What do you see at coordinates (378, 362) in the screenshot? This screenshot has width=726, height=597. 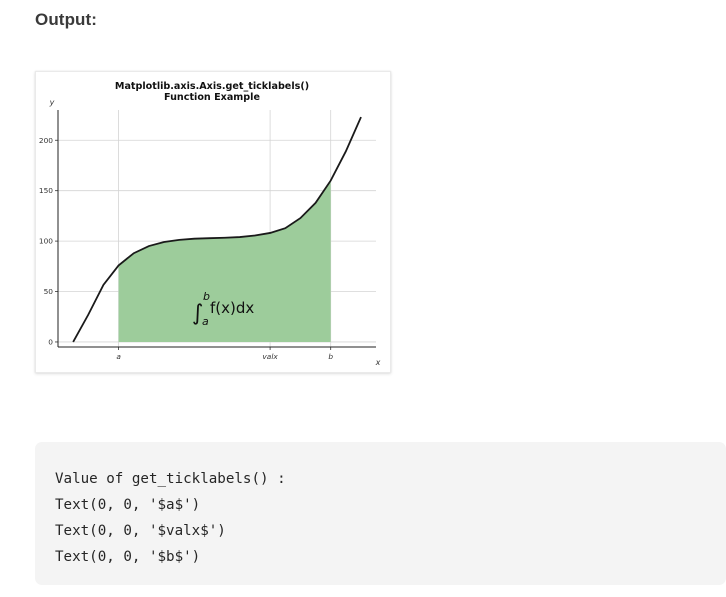 I see `x-axis-label: x` at bounding box center [378, 362].